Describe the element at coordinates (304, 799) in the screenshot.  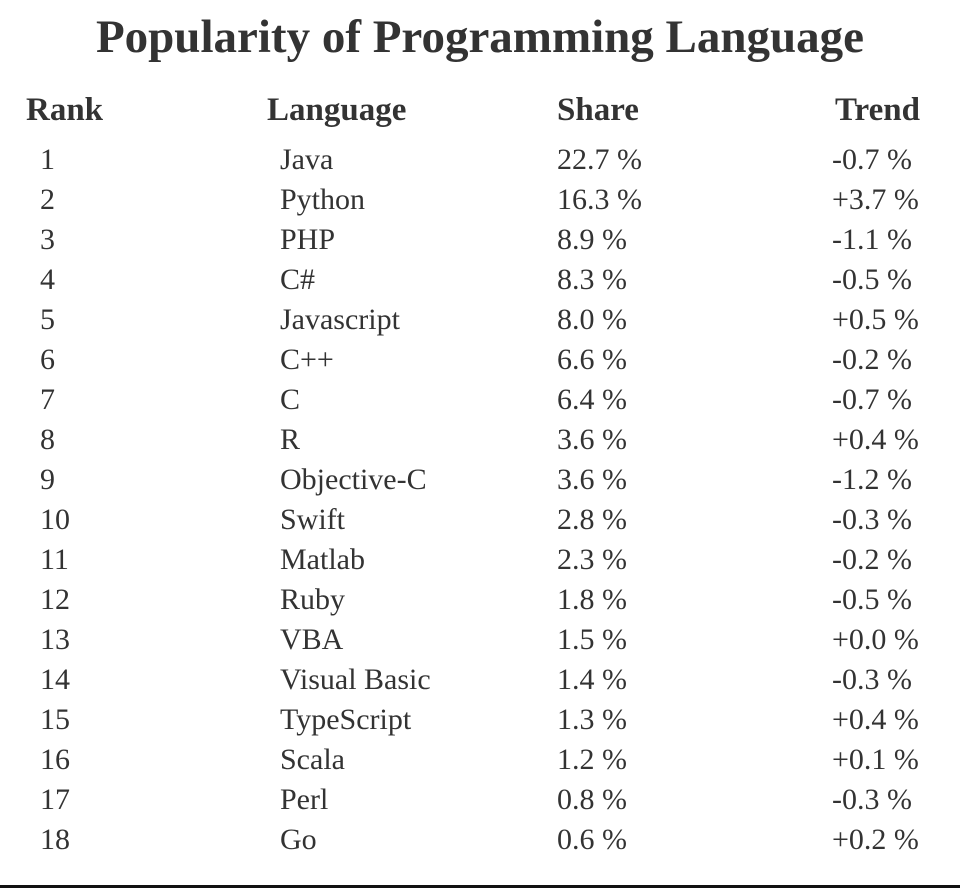
I see `cell-language: Perl` at that location.